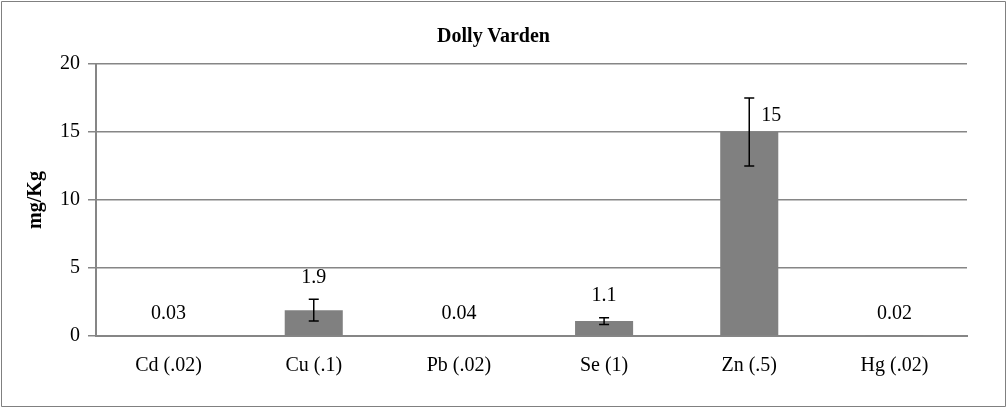 This screenshot has height=408, width=1007. I want to click on data-label: 1.1, so click(604, 293).